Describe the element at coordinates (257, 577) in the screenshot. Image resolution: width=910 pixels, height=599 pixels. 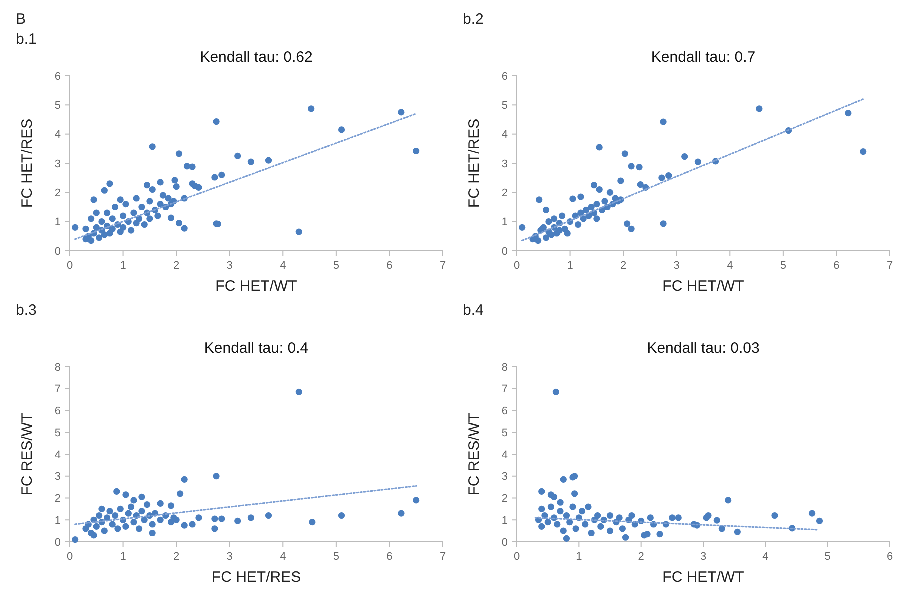
I see `x-axis-title: FC HET/RES` at that location.